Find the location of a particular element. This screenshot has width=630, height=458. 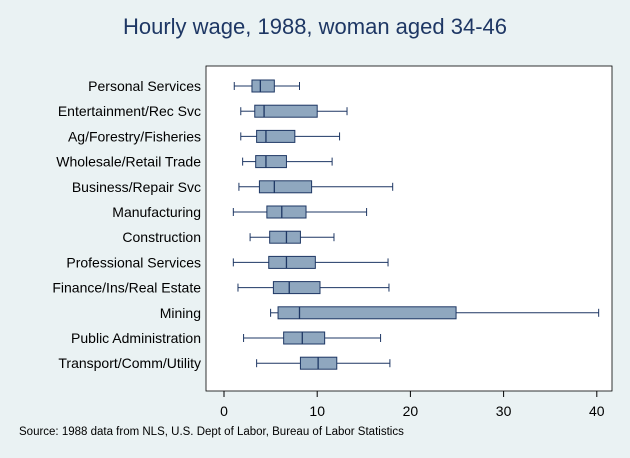

category-label: Public Administration is located at coordinates (136, 338).